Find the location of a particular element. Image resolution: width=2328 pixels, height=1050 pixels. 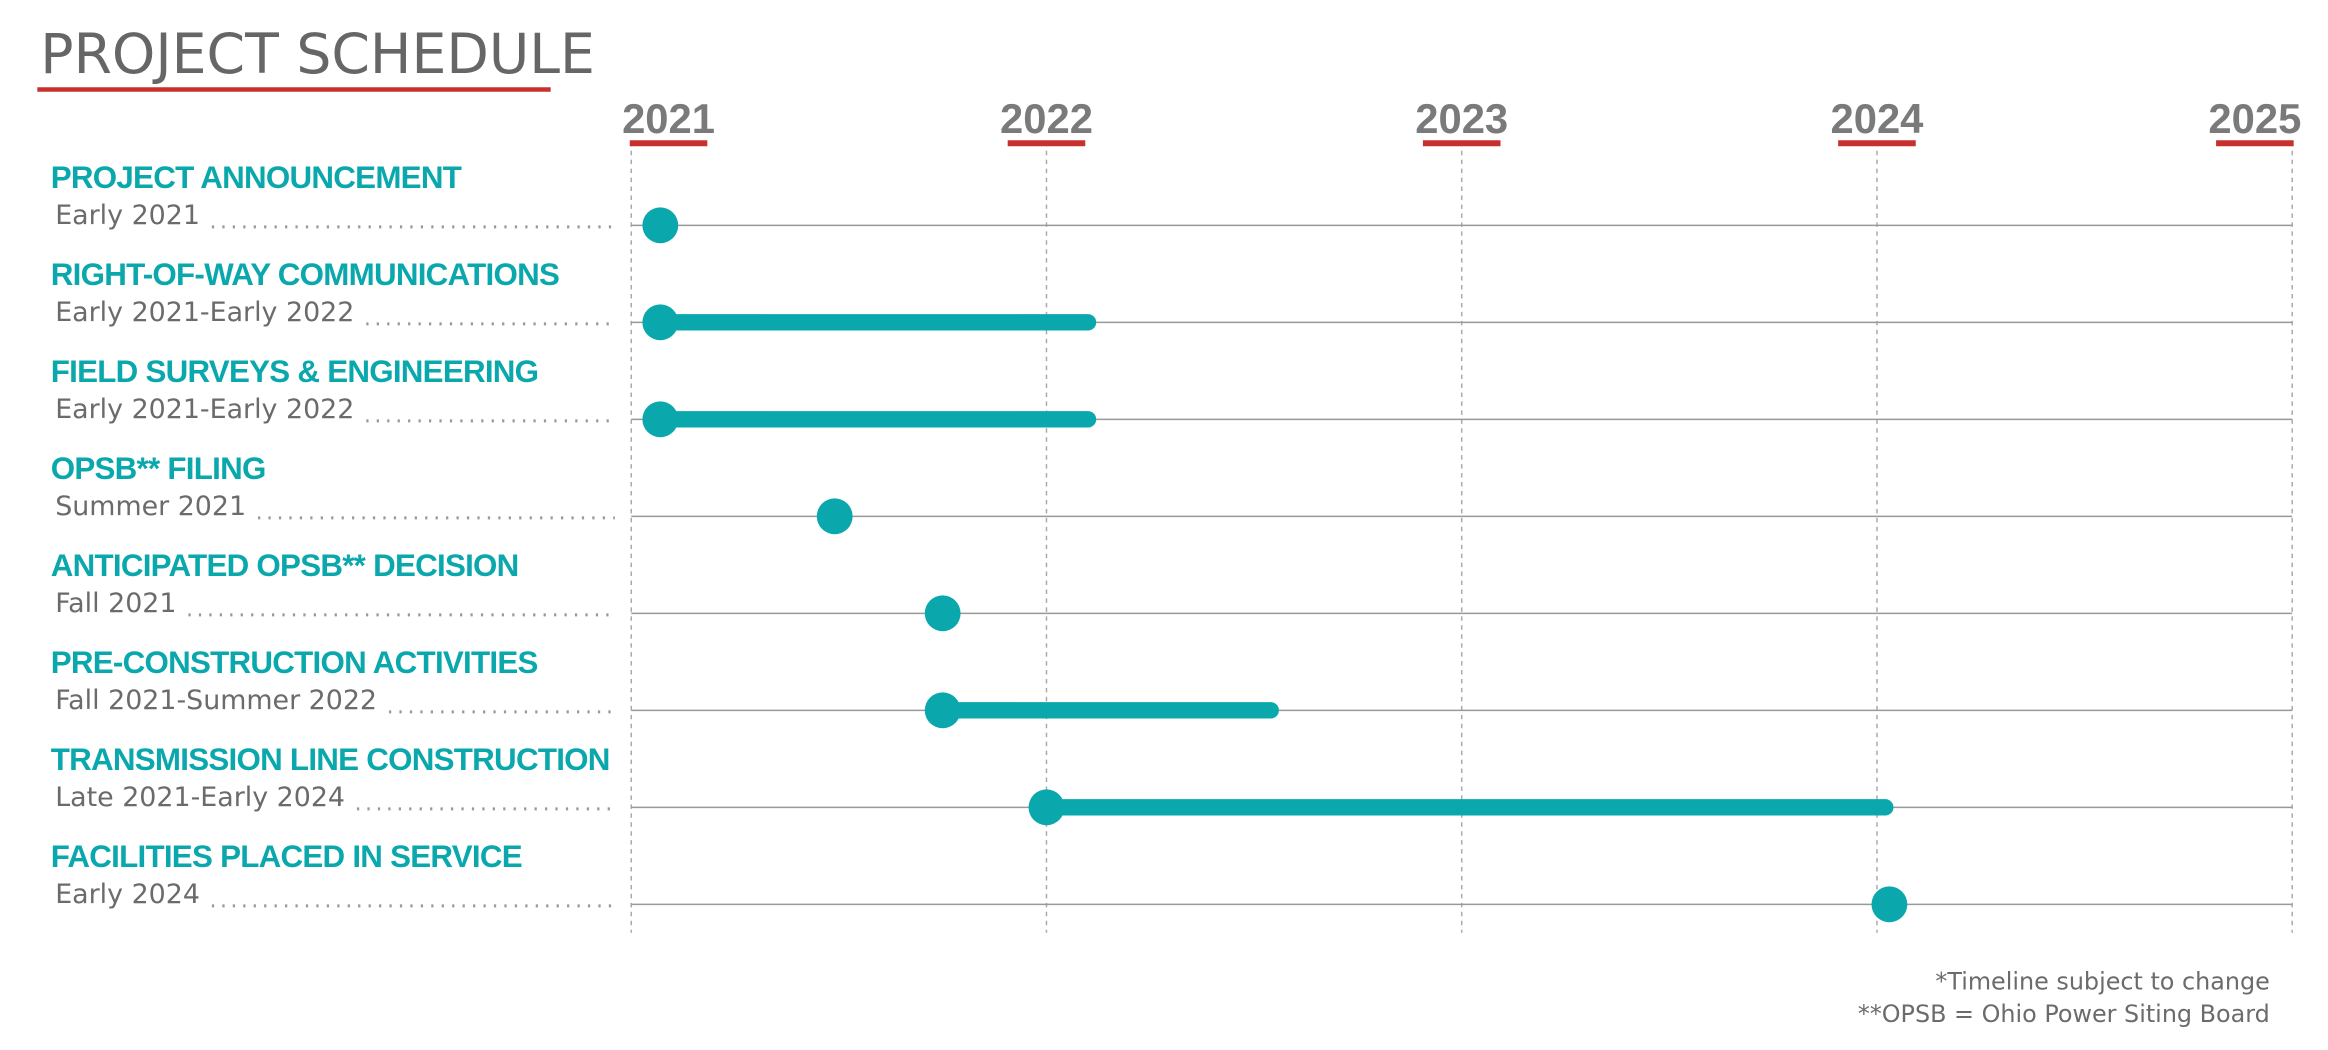

task-period: Fall 2021 is located at coordinates (115, 603).